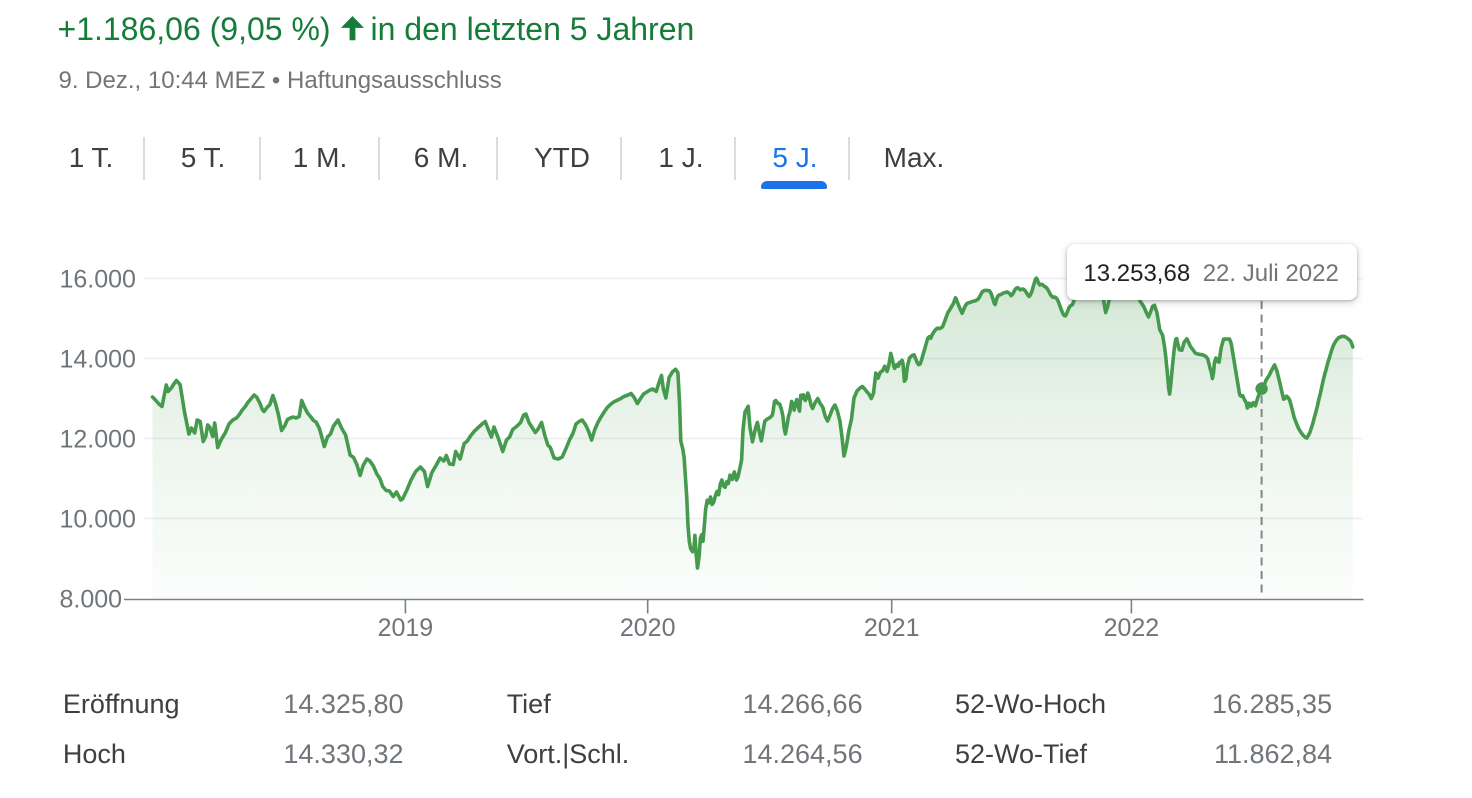 The width and height of the screenshot is (1472, 798). Describe the element at coordinates (1132, 628) in the screenshot. I see `svg-text: 2022` at that location.